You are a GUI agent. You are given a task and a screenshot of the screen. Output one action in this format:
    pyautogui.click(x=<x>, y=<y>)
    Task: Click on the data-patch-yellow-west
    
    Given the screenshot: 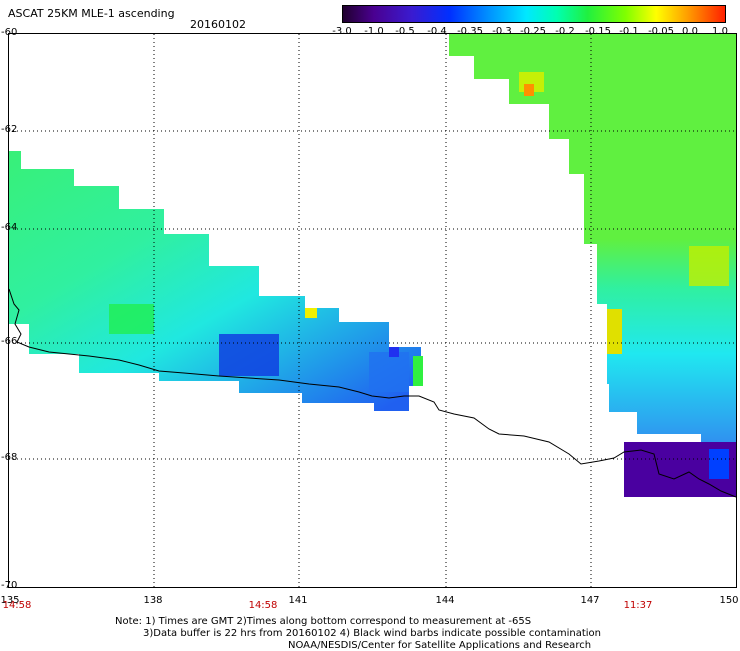 What is the action you would take?
    pyautogui.click(x=614, y=331)
    